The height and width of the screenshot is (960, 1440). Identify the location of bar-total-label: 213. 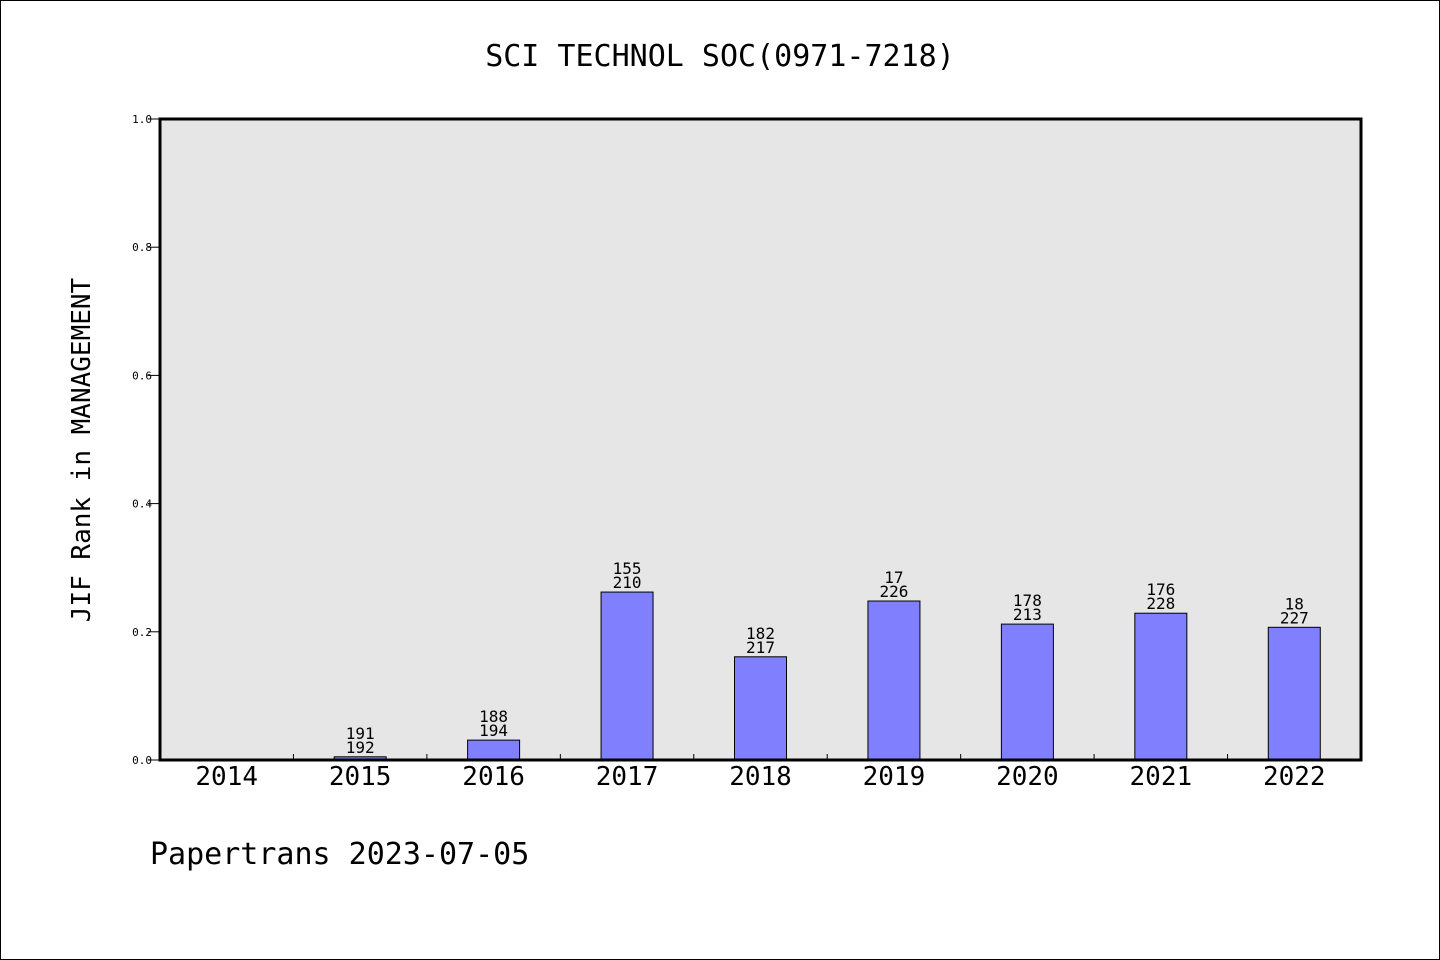
(1027, 614).